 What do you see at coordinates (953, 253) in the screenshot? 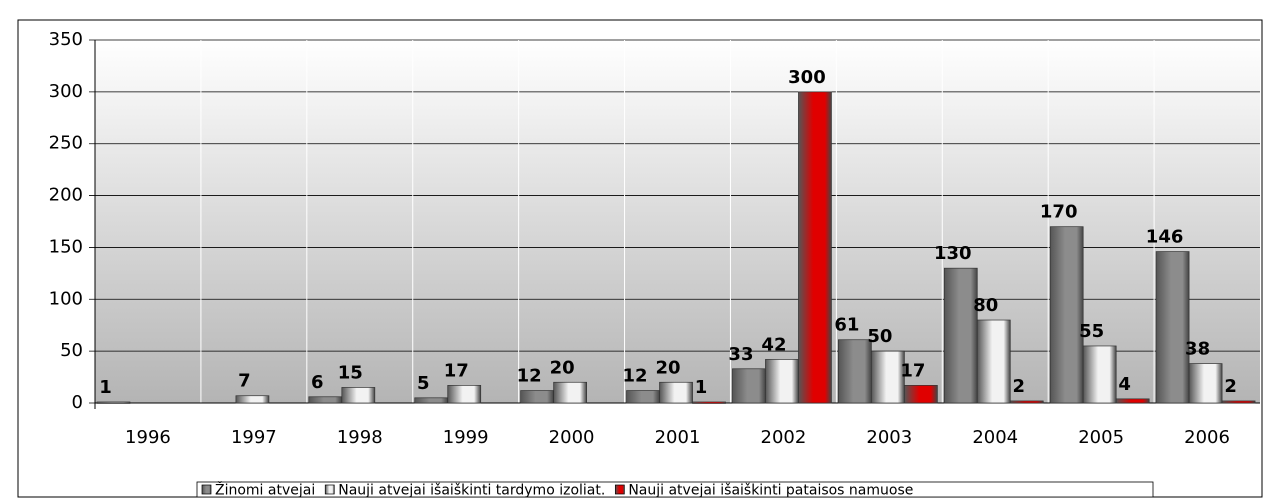
I see `value-label: 130` at bounding box center [953, 253].